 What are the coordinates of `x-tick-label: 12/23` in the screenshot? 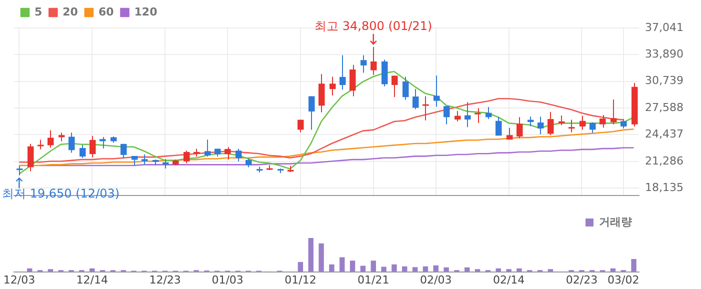 It's located at (165, 279).